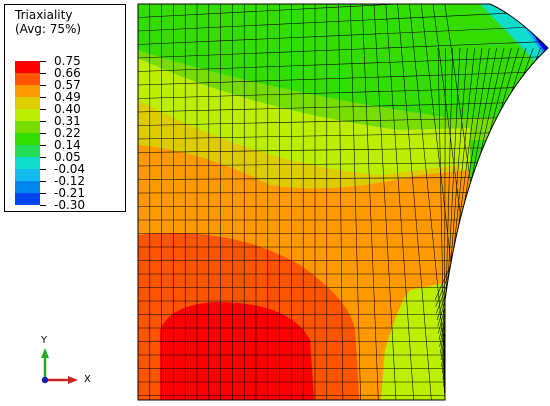  What do you see at coordinates (70, 169) in the screenshot?
I see `legend-value: -0.04` at bounding box center [70, 169].